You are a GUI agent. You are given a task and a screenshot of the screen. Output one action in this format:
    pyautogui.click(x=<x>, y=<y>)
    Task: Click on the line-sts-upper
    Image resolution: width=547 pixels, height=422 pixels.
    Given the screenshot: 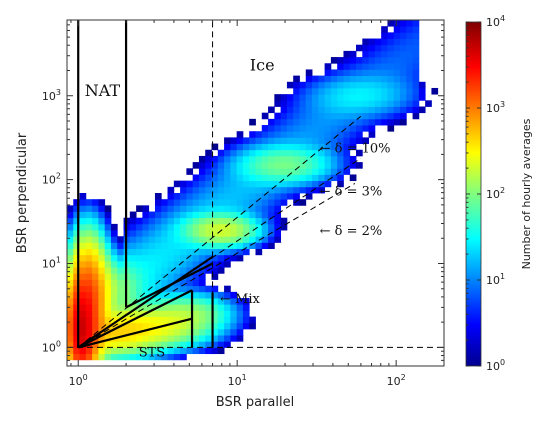 What is the action you would take?
    pyautogui.click(x=135, y=319)
    